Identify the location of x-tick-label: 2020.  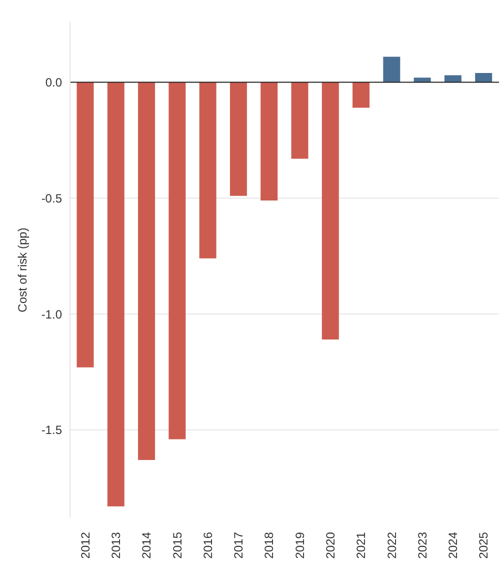
(330, 545).